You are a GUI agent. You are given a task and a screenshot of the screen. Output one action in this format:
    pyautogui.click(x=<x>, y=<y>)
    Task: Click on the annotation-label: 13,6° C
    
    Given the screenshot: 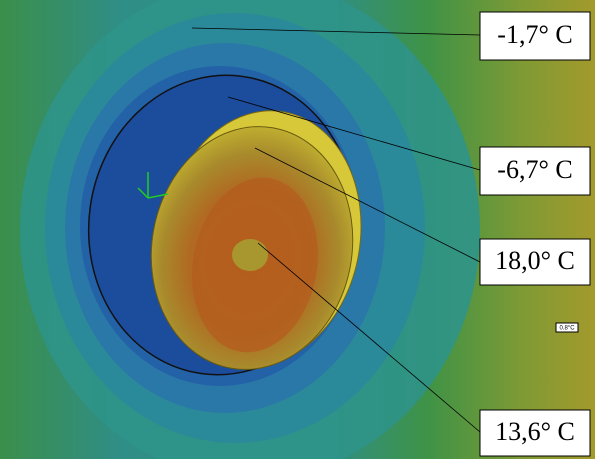 What is the action you would take?
    pyautogui.click(x=535, y=431)
    